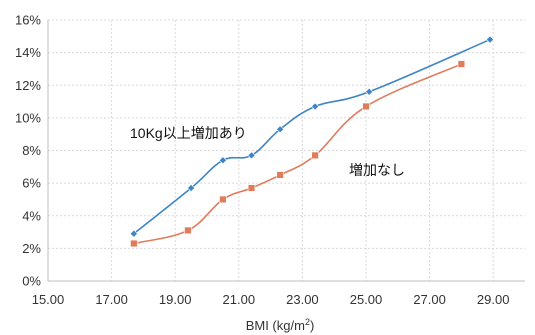 This screenshot has width=535, height=335. Describe the element at coordinates (111, 299) in the screenshot. I see `x-tick-label: 17.00` at that location.